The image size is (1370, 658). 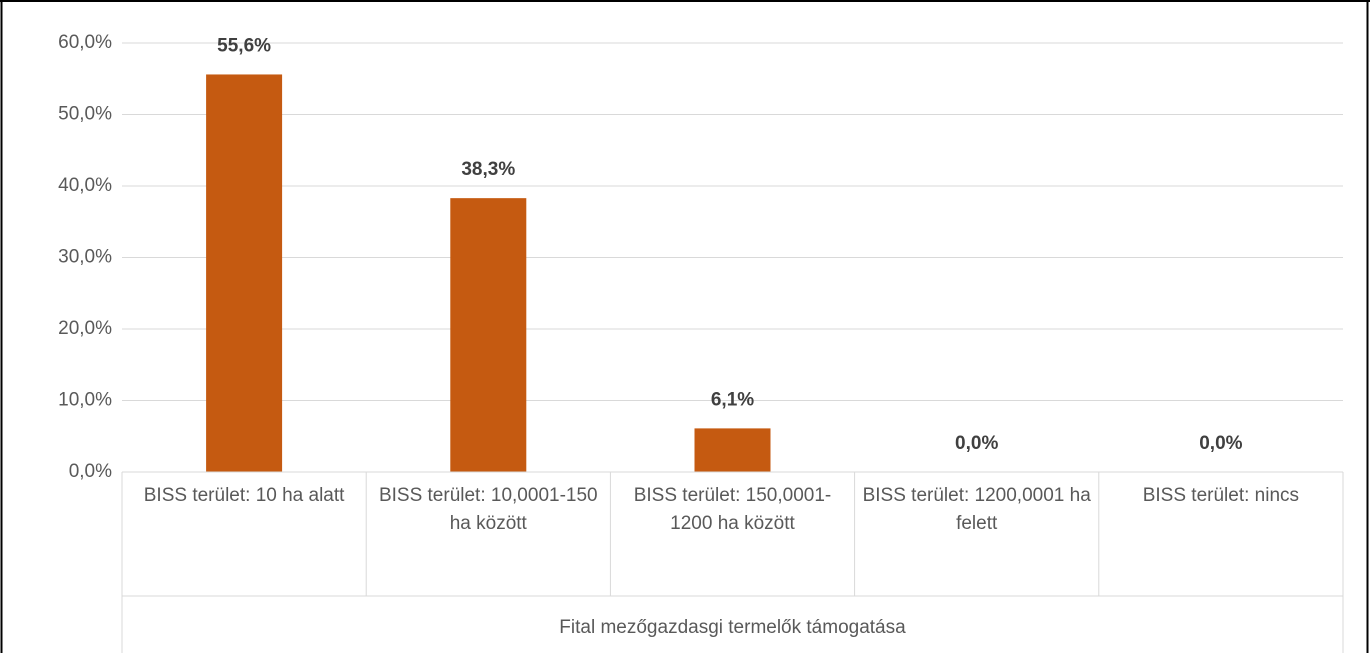 What do you see at coordinates (85, 114) in the screenshot?
I see `y-tick-label: 50,0%` at bounding box center [85, 114].